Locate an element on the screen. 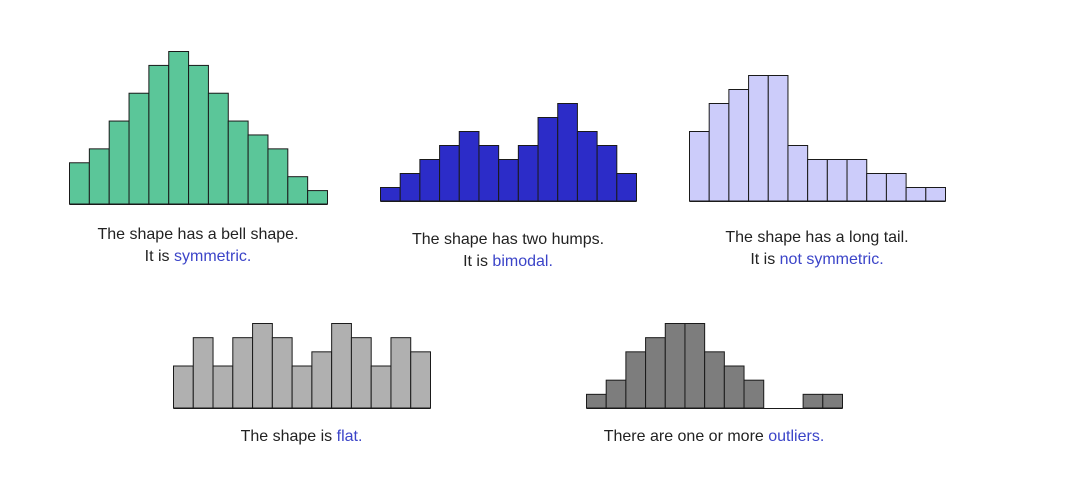  caption-line2: It is not symmetric. is located at coordinates (817, 260).